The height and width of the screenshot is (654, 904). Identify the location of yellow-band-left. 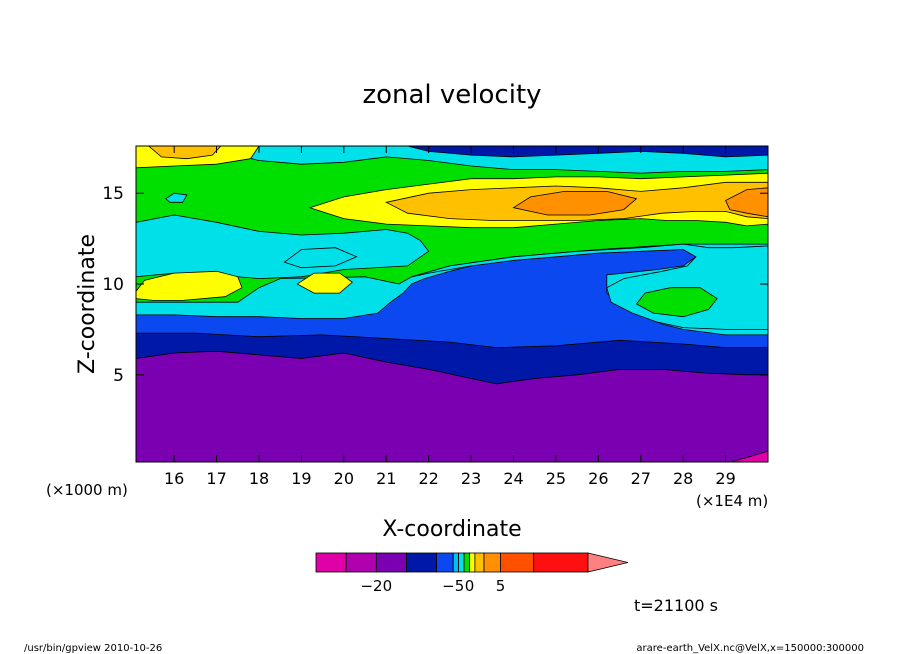
(189, 285).